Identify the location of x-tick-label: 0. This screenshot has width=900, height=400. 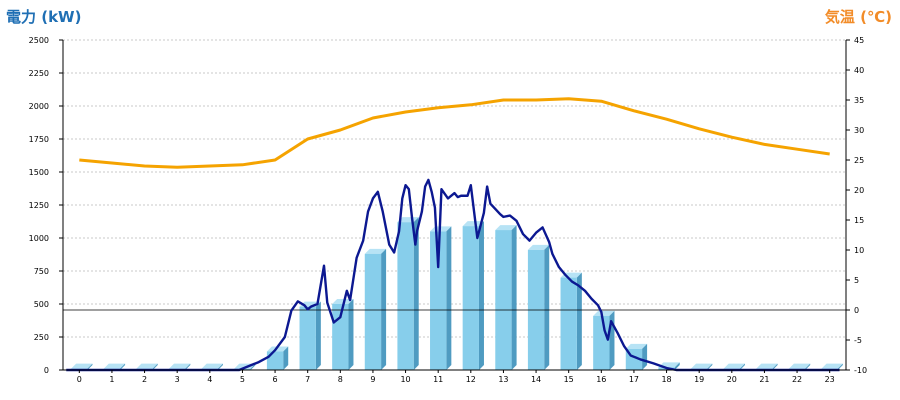
(79, 379).